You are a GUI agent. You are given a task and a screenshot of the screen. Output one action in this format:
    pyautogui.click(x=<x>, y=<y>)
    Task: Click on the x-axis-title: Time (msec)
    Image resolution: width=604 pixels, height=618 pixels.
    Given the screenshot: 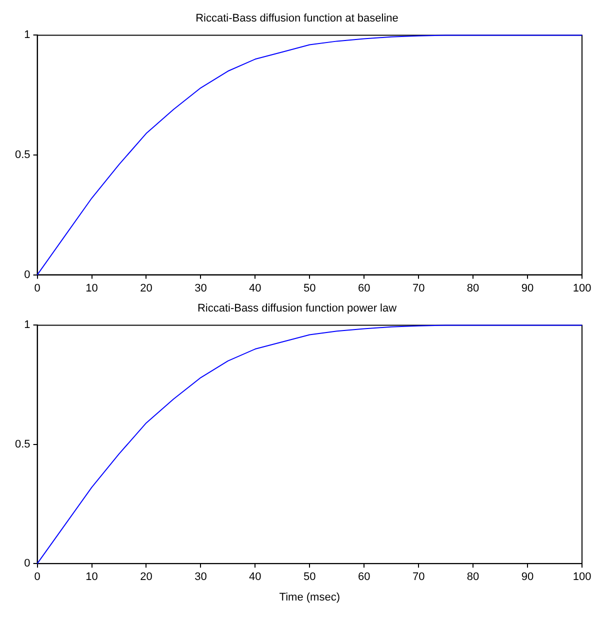 What is the action you would take?
    pyautogui.click(x=309, y=597)
    